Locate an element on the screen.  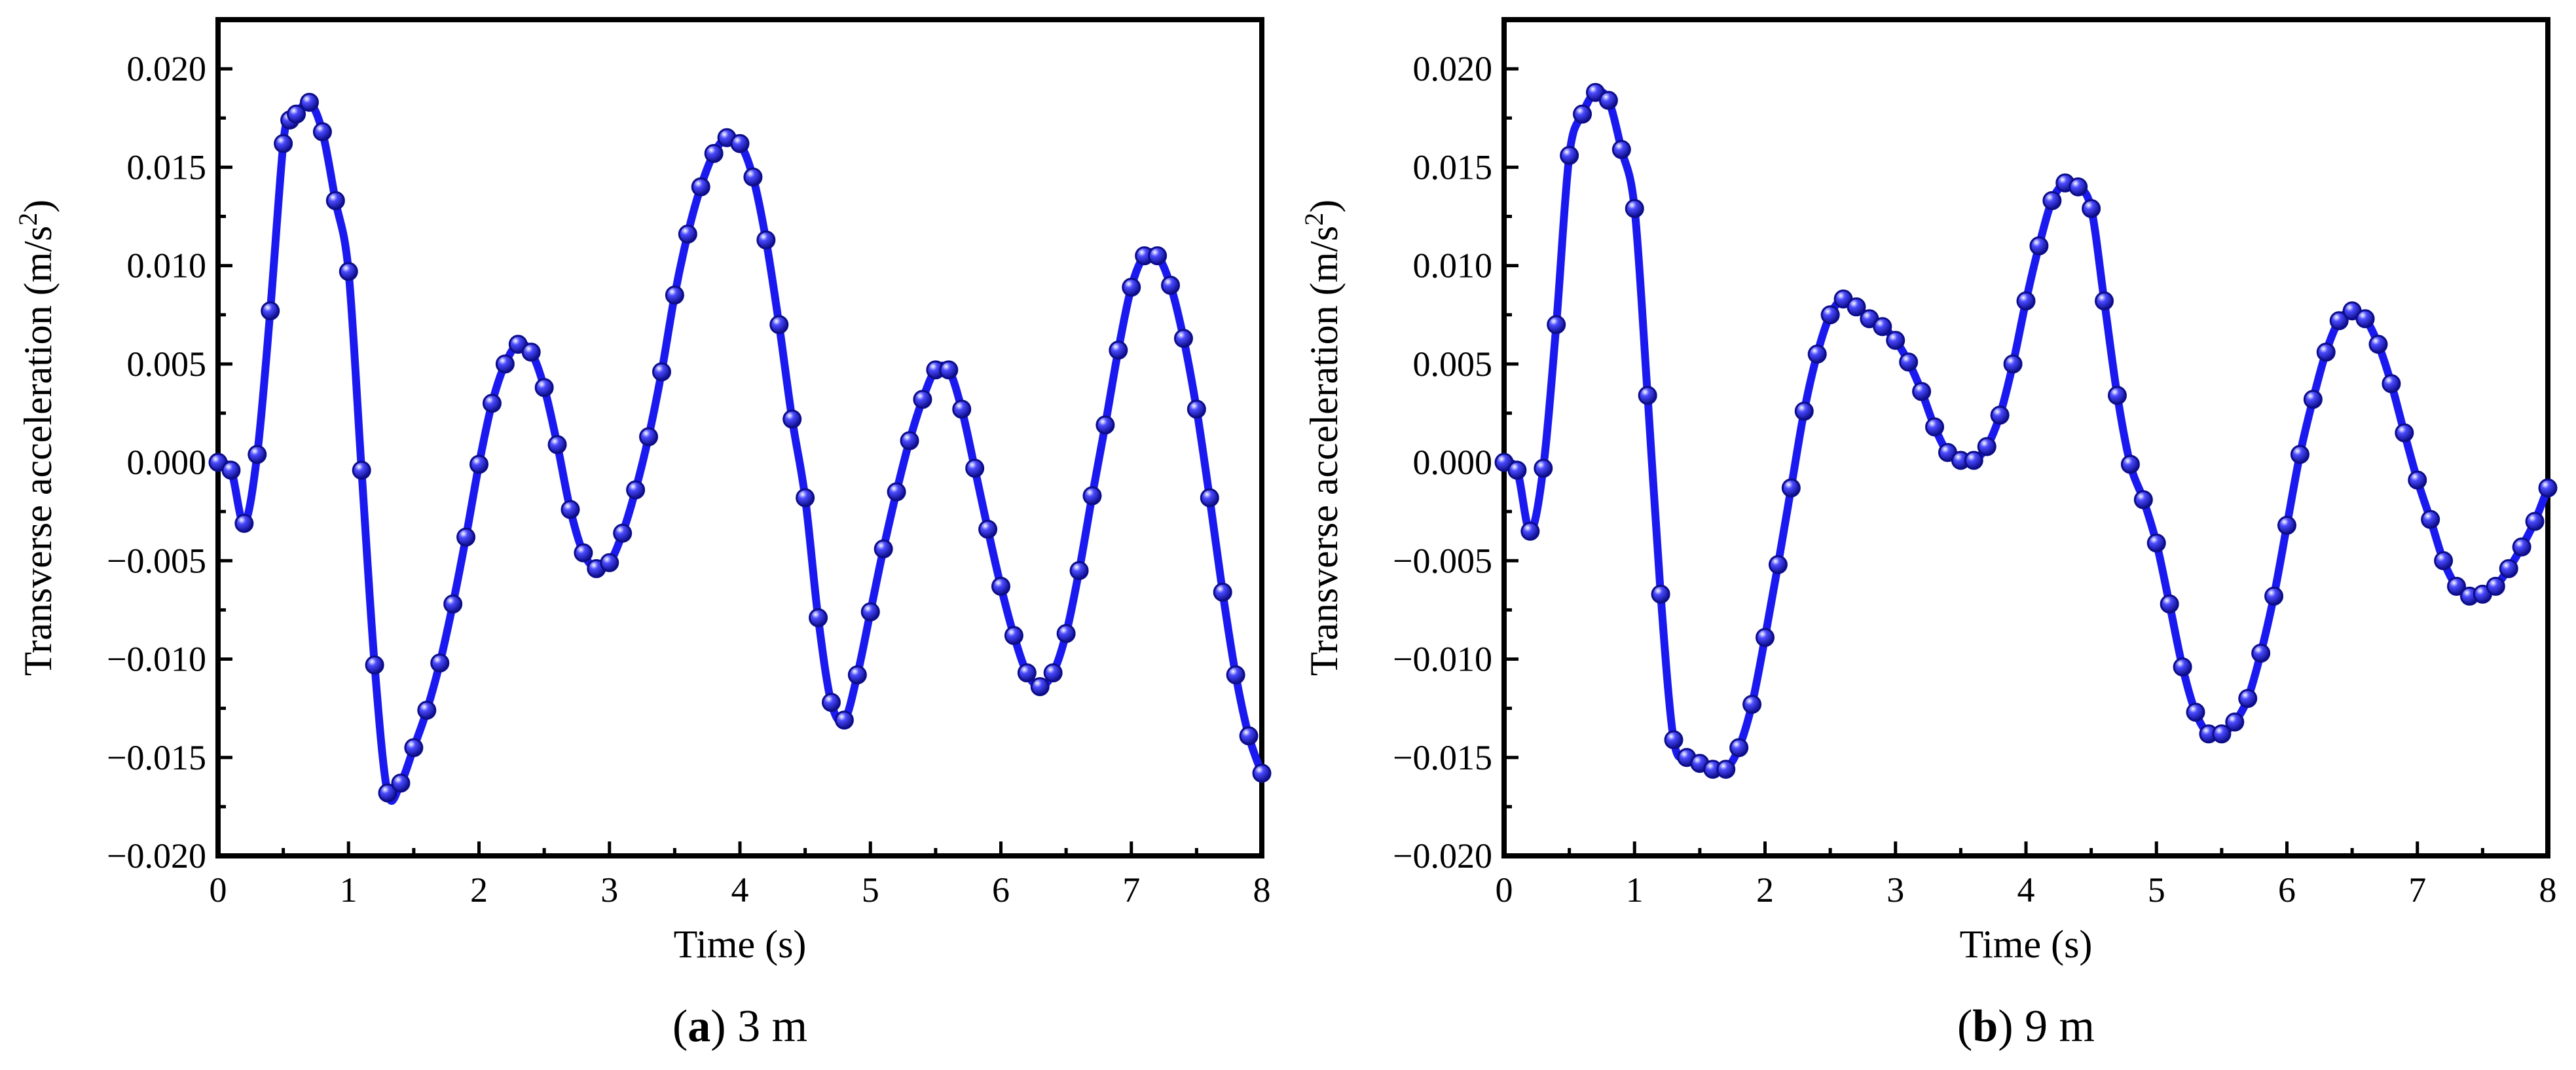
caption-open-paren: ( is located at coordinates (680, 1026).